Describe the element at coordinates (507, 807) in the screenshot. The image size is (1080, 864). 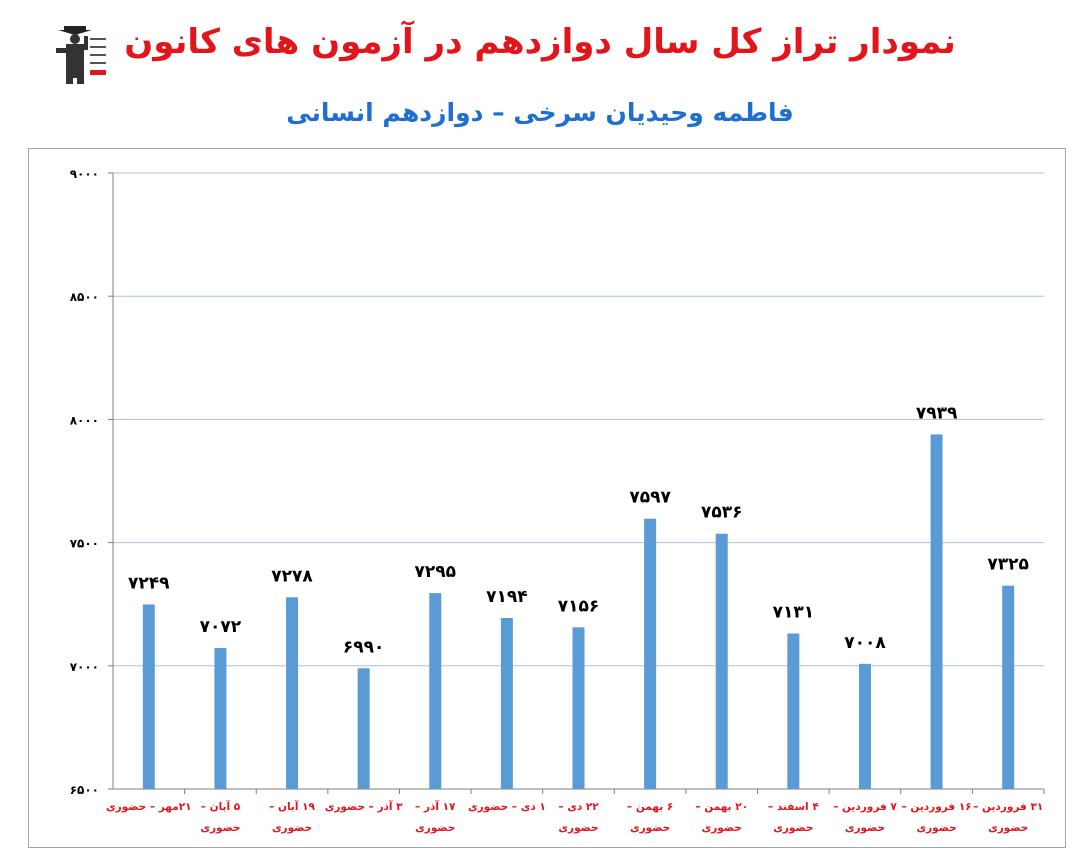
I see `category-label: ۱ دی – حضوری` at that location.